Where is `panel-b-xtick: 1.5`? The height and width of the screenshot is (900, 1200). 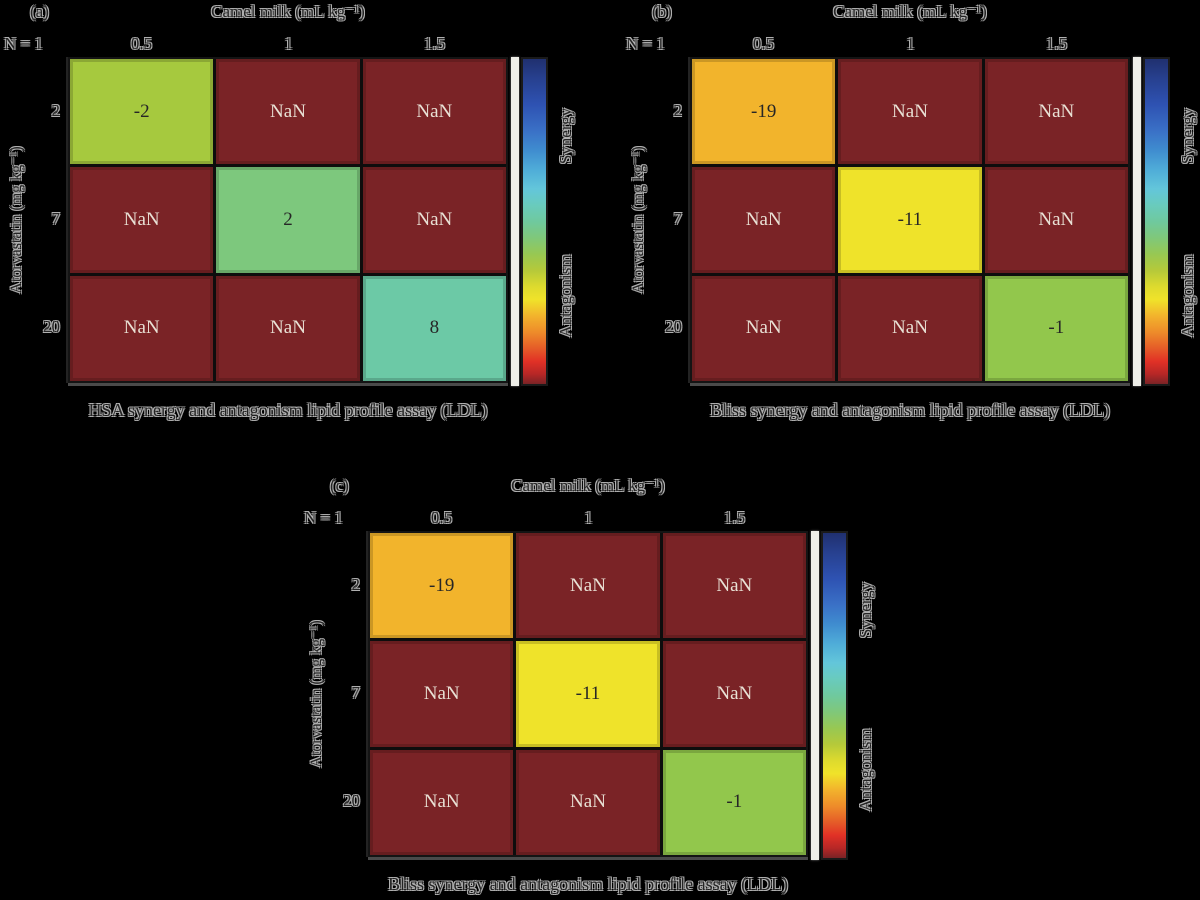
panel-b-xtick: 1.5 is located at coordinates (1056, 43).